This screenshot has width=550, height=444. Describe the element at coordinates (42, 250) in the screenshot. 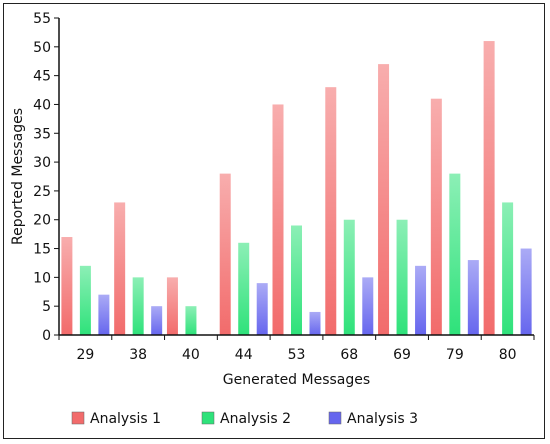

I see `y-tick-label: 15` at that location.